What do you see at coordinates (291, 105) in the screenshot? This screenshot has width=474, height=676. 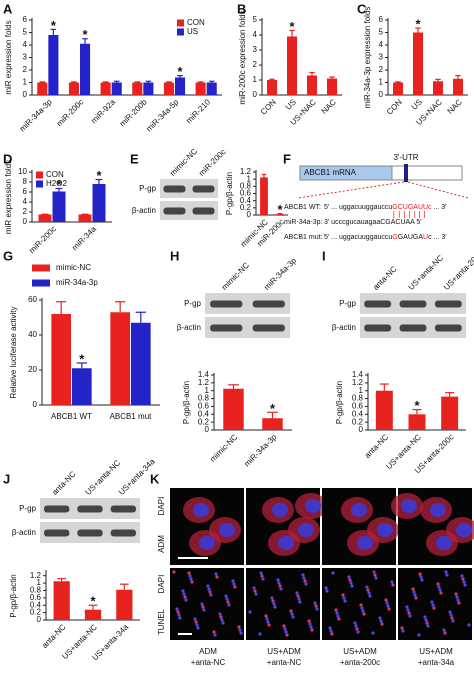 I see `x-tick-label: US` at bounding box center [291, 105].